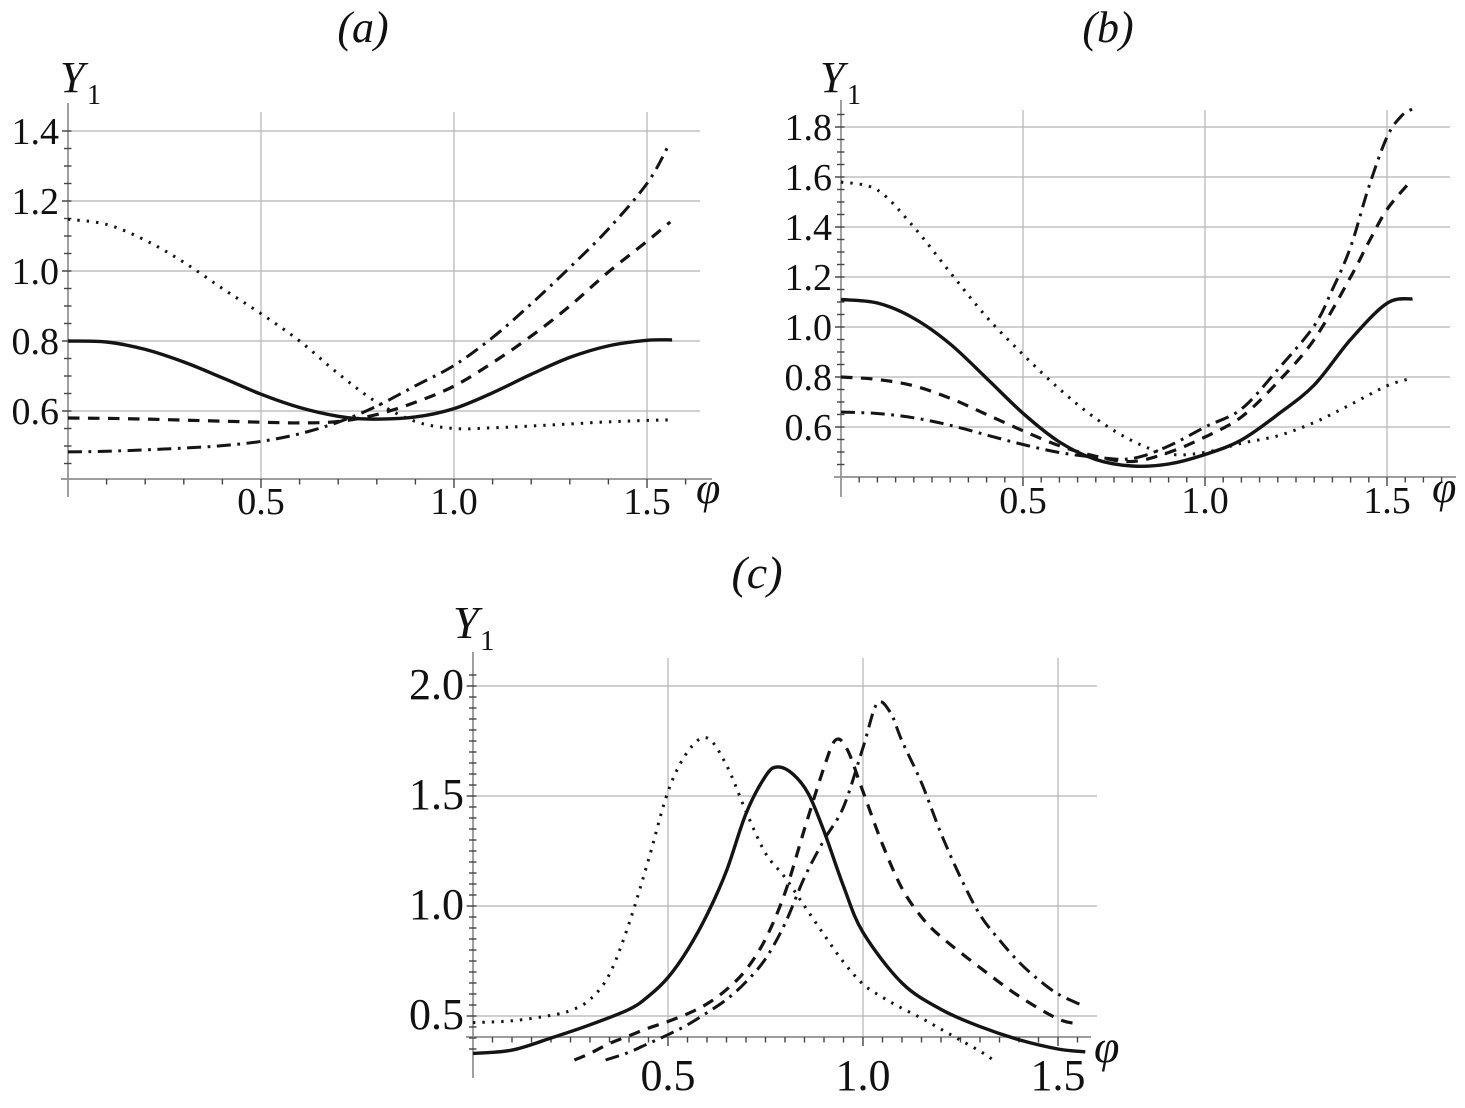 This screenshot has height=1108, width=1465. Describe the element at coordinates (809, 178) in the screenshot. I see `y-tick-label: 1.6` at that location.